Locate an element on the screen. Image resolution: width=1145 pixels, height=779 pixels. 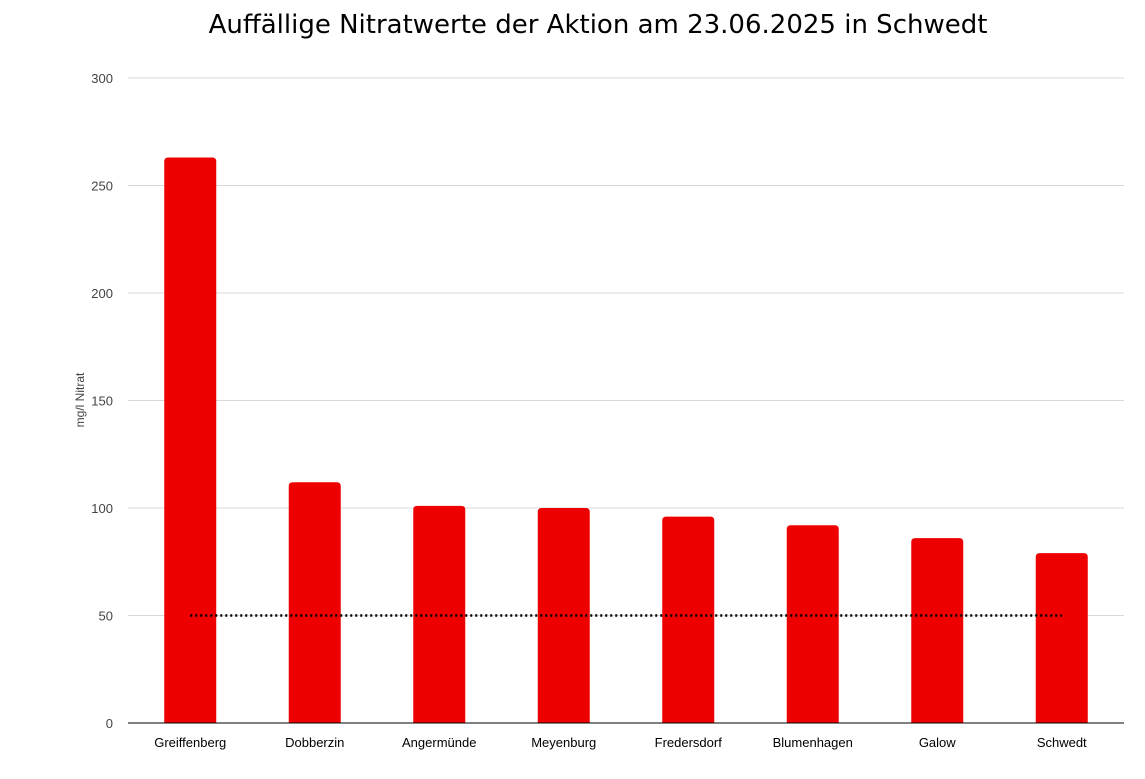
bar-greiffenberg is located at coordinates (190, 440).